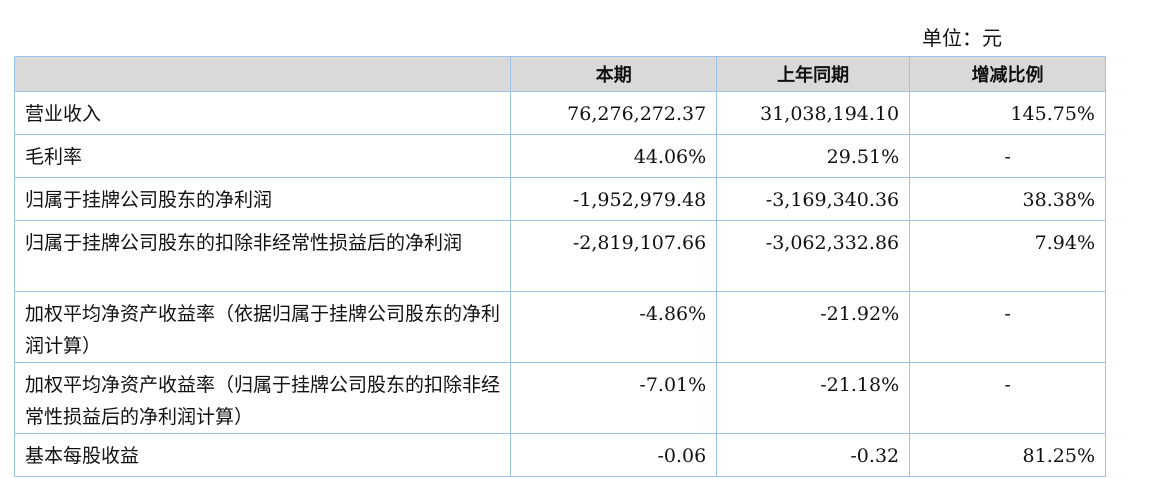 The width and height of the screenshot is (1165, 479). I want to click on table-row: 营业收入 76,276,272.37 31,038,194.10 145.75%, so click(559, 113).